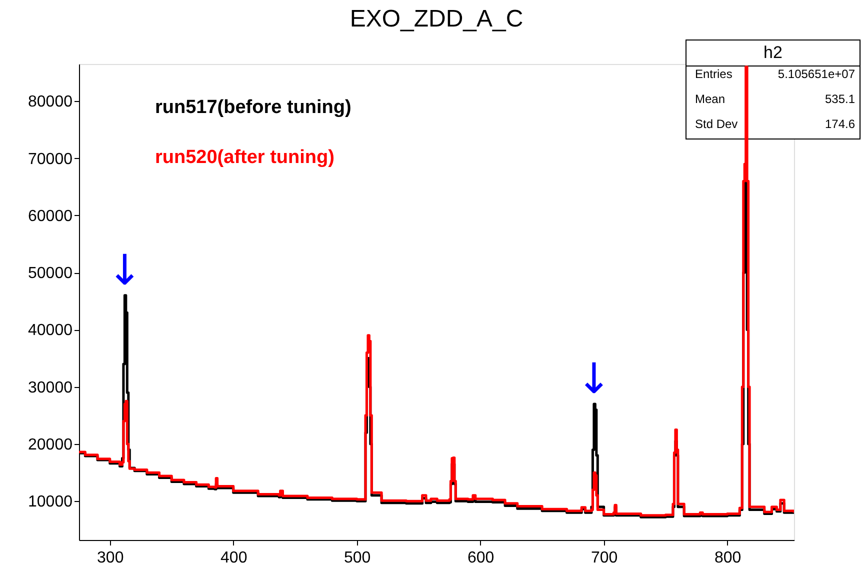  Describe the element at coordinates (716, 124) in the screenshot. I see `annotation: Std Dev` at that location.